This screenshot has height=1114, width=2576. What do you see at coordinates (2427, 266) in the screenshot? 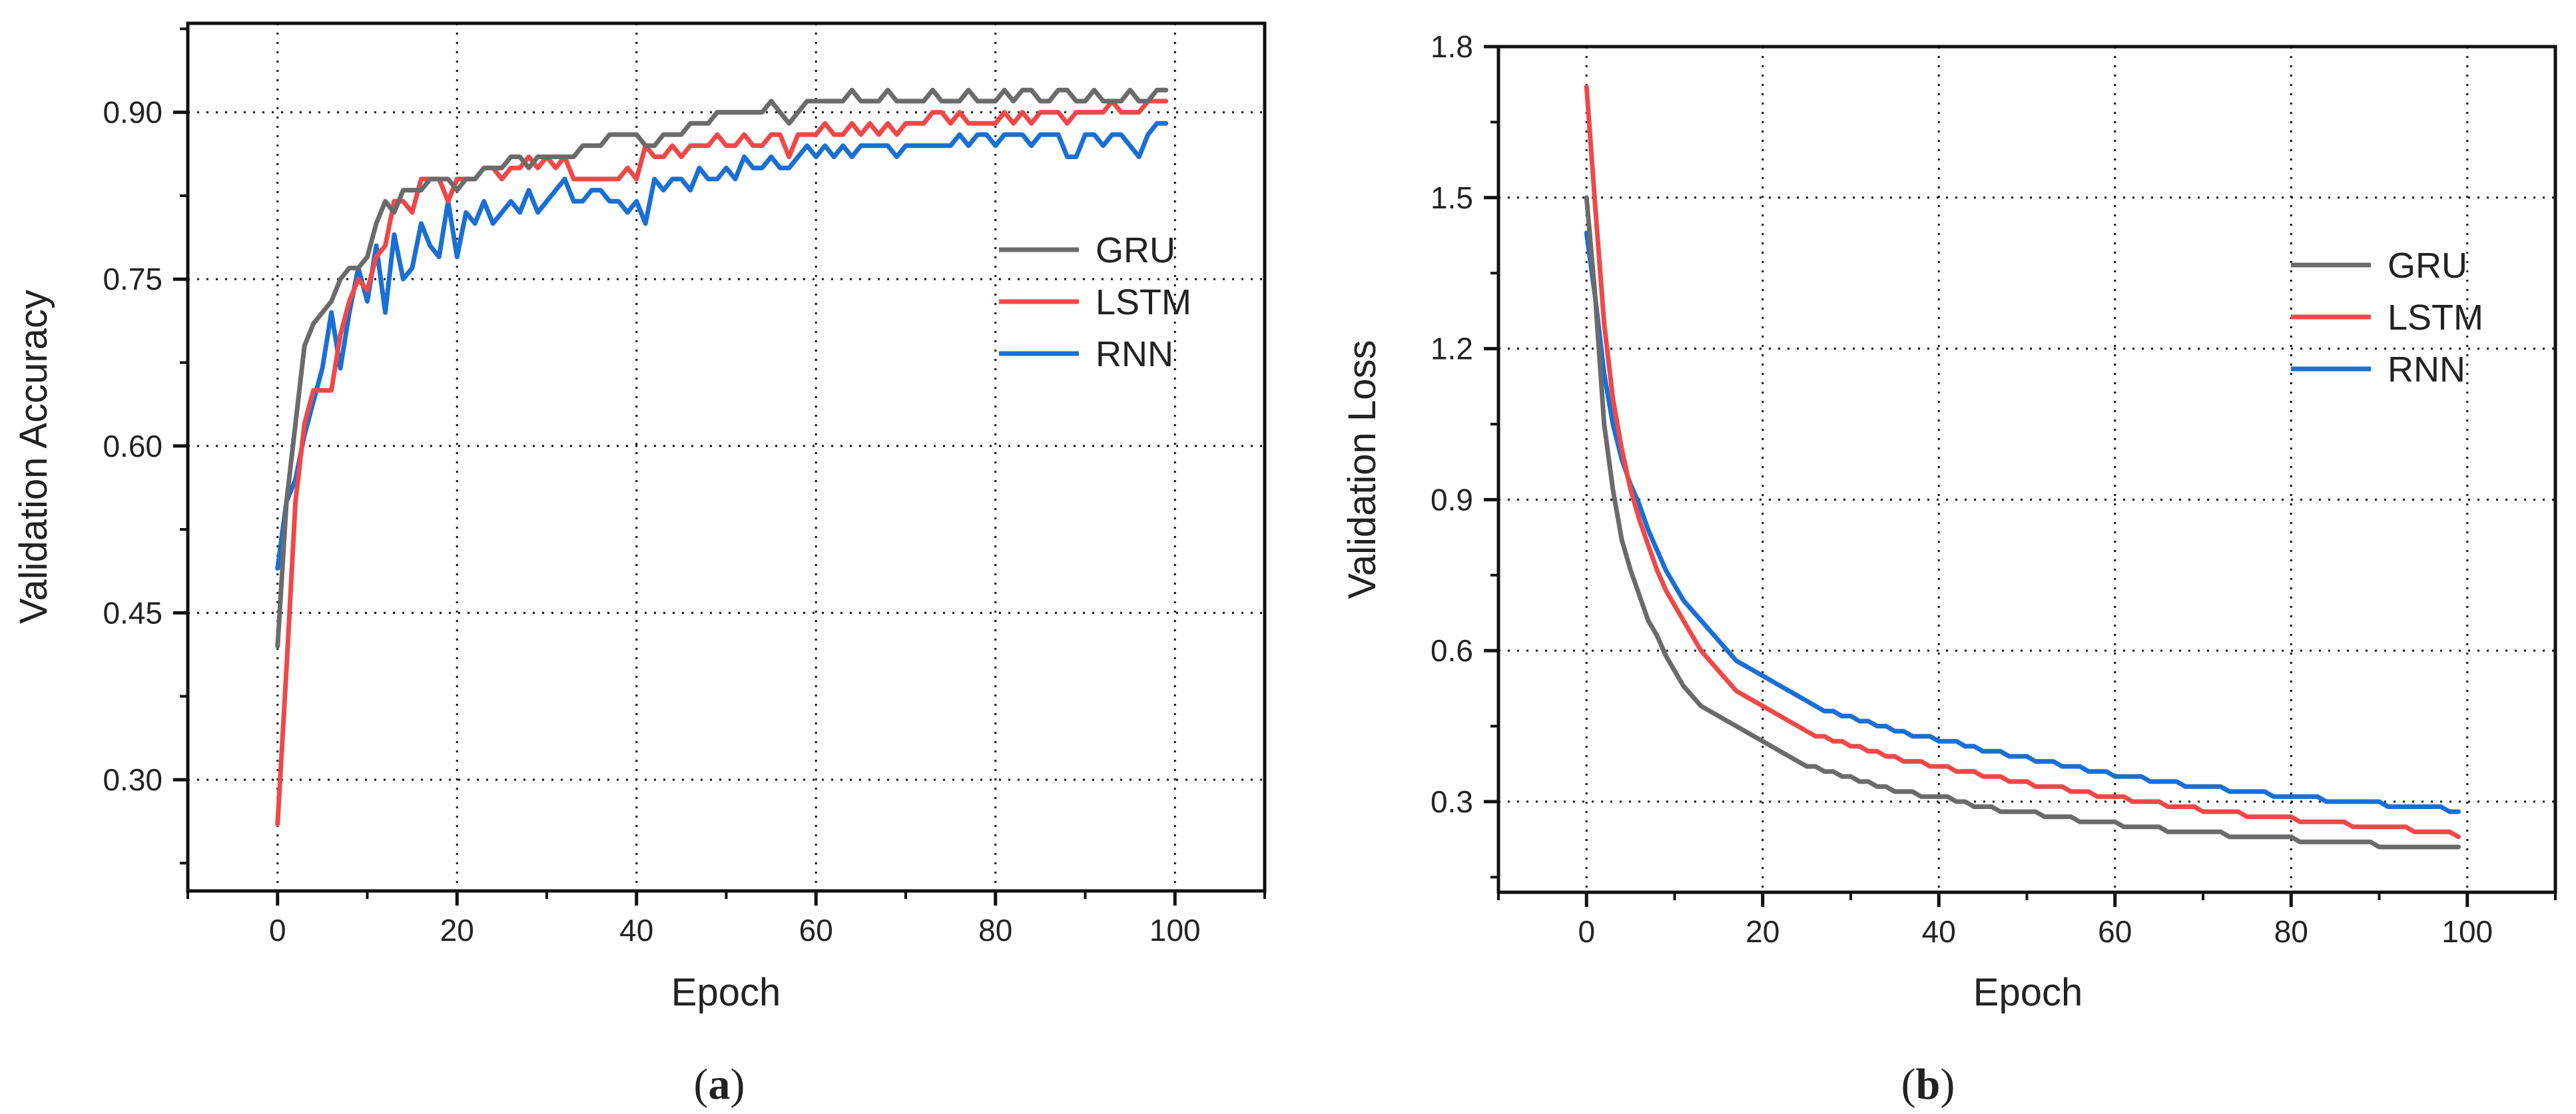
I see `b-legend-label-gru: GRU` at bounding box center [2427, 266].